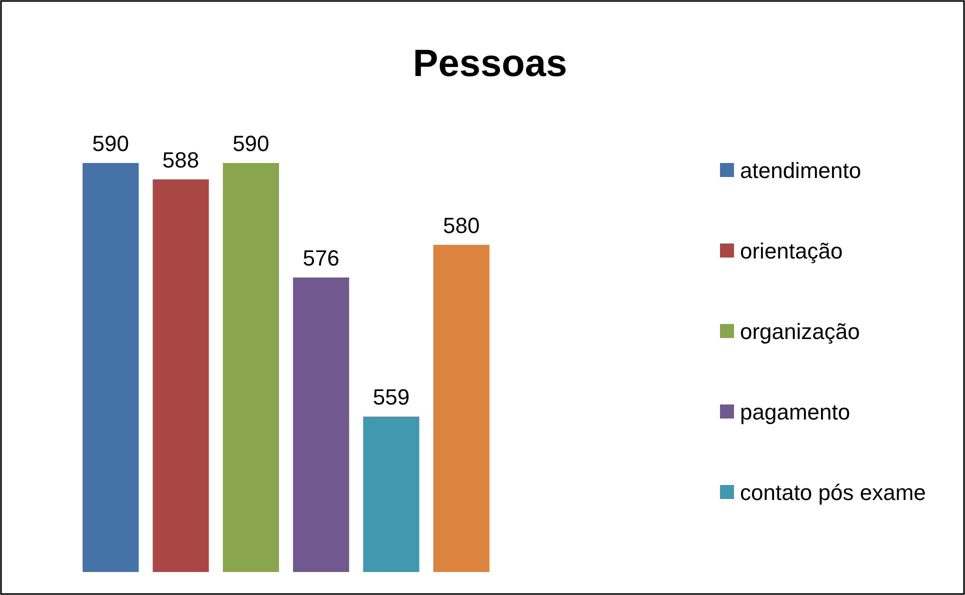 The width and height of the screenshot is (965, 595). What do you see at coordinates (181, 159) in the screenshot?
I see `data-label: 588` at bounding box center [181, 159].